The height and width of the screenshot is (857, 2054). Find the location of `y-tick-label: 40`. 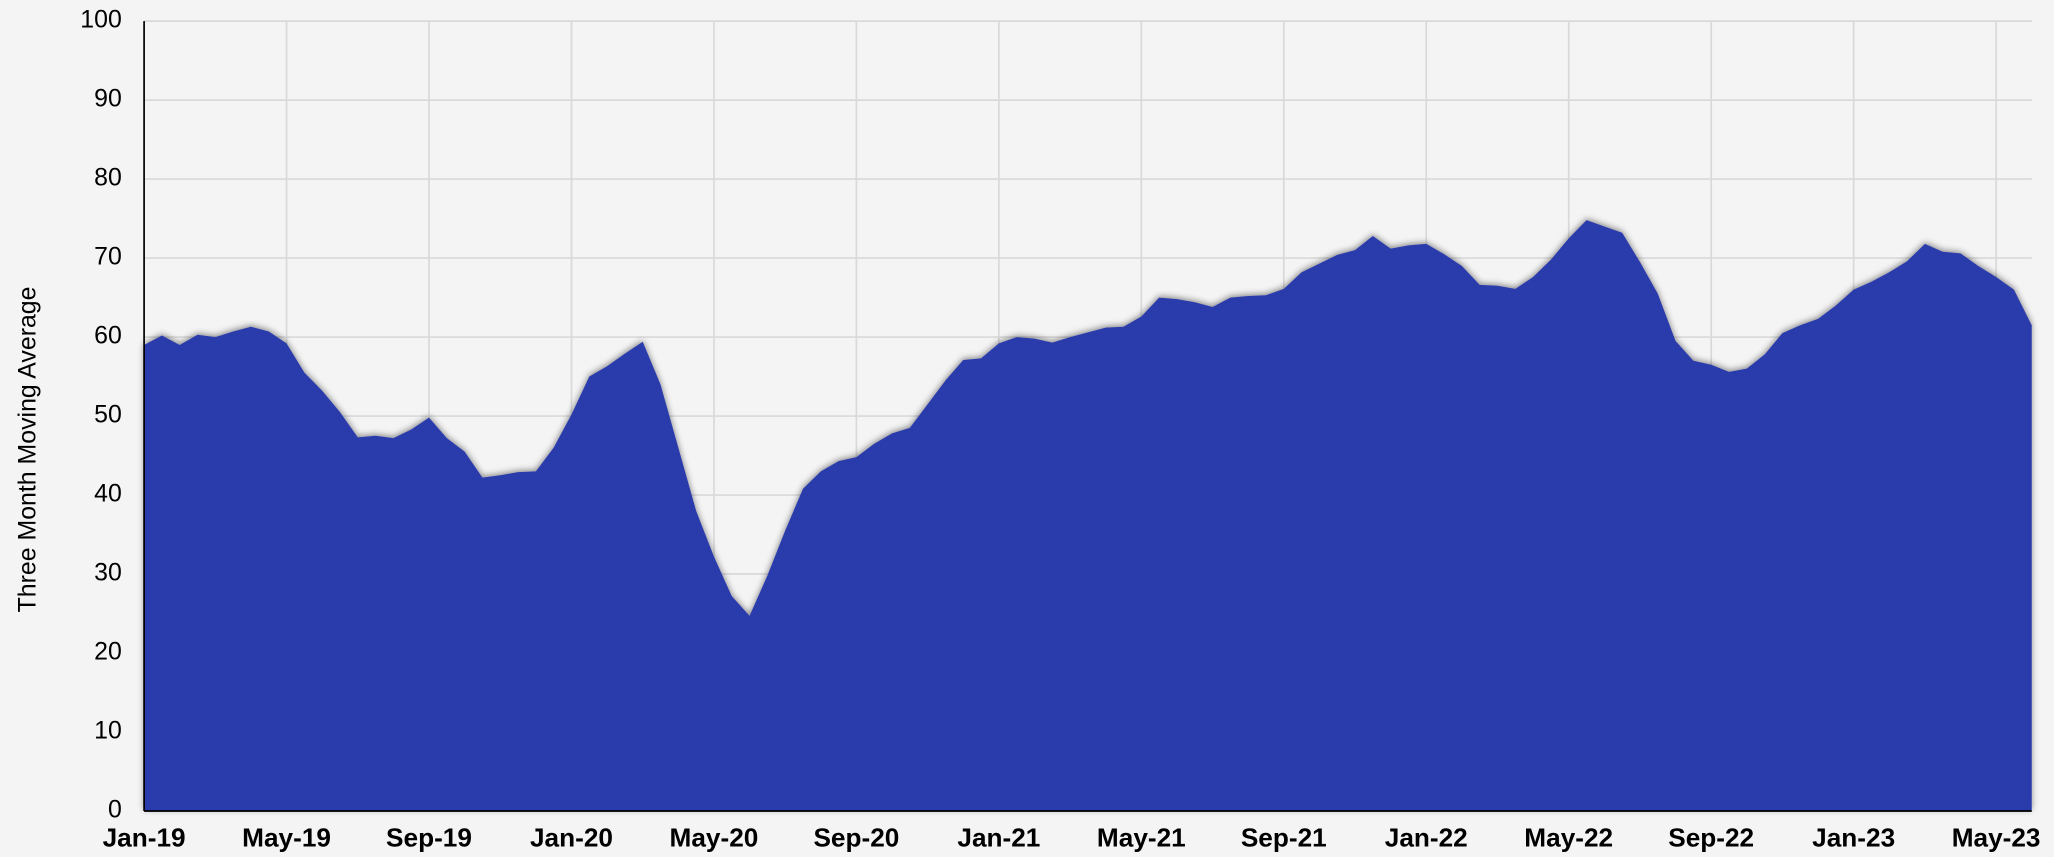

y-tick-label: 40 is located at coordinates (108, 494).